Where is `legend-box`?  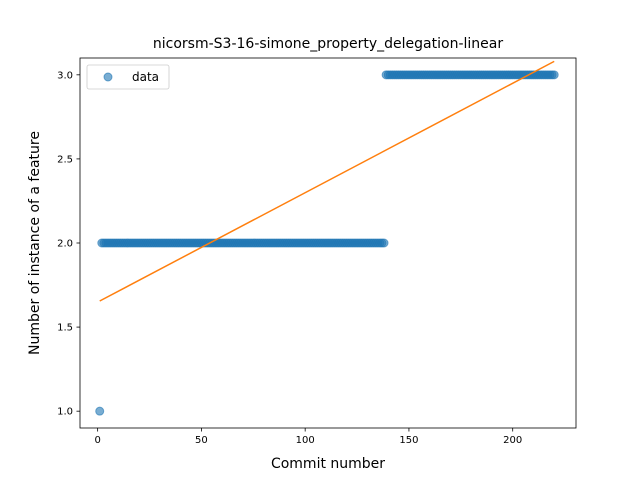
legend-box is located at coordinates (128, 77).